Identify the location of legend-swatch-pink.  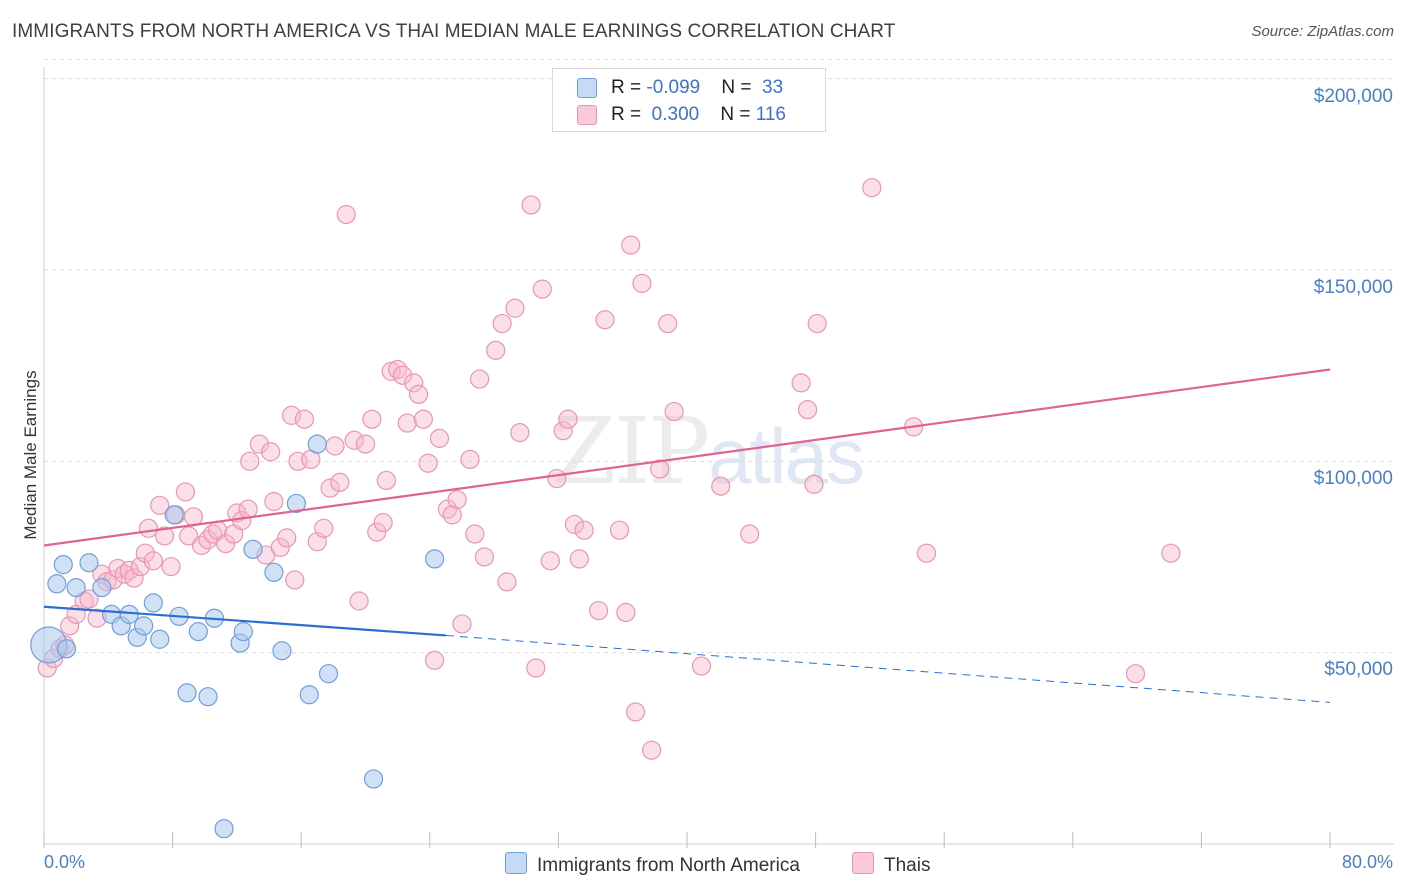
(587, 115).